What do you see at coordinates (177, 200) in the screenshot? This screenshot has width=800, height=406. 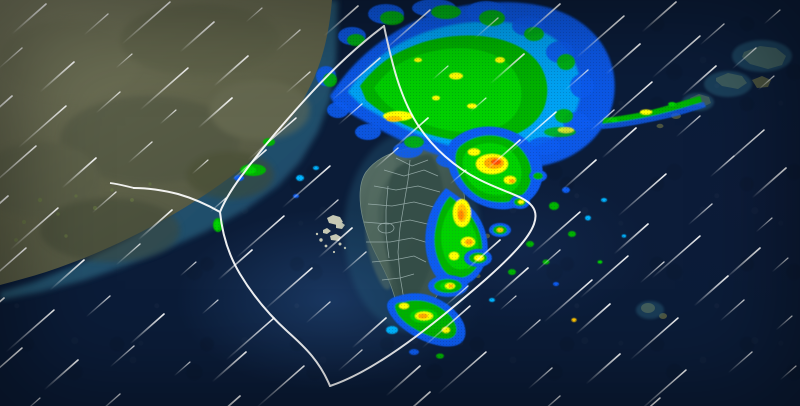 I see `boundary-strait-west-branch` at bounding box center [177, 200].